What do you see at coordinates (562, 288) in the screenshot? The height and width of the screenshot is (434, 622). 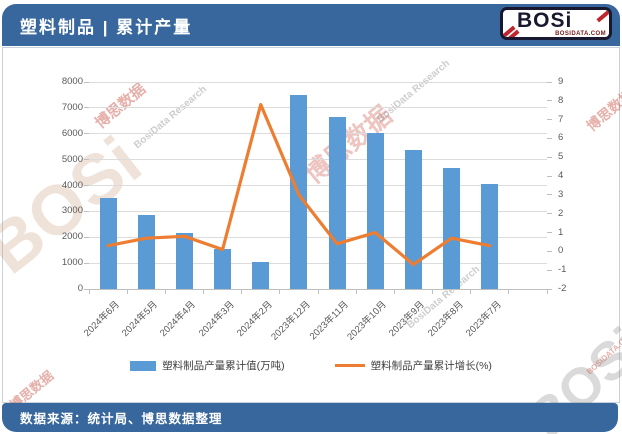 I see `right-axis-label: -2` at bounding box center [562, 288].